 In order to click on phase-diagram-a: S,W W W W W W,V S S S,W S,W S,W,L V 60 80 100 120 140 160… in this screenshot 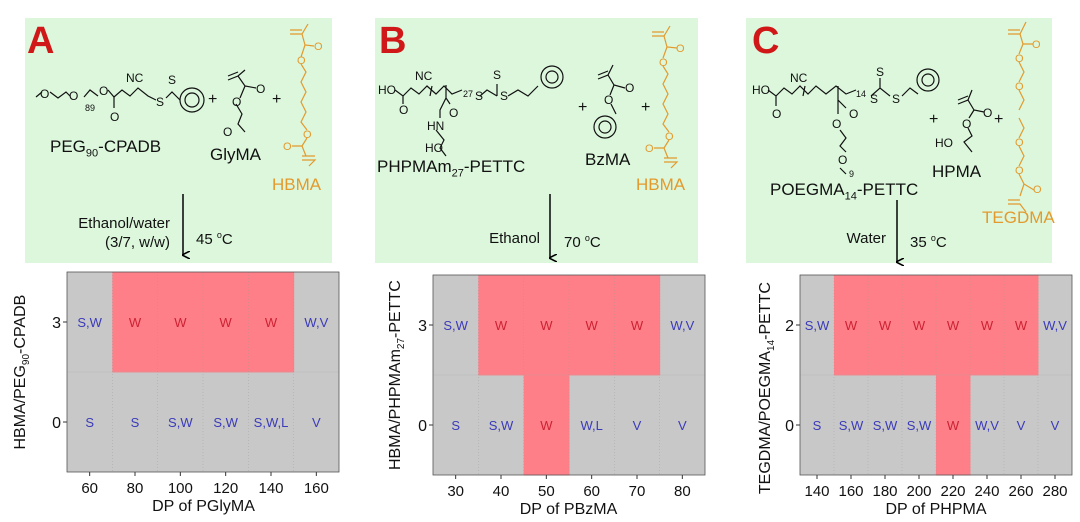, I will do `click(196, 384)`.